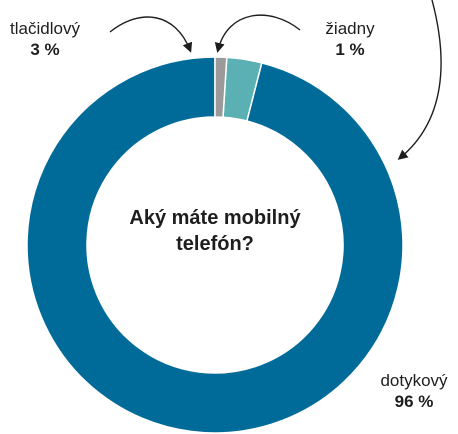 The width and height of the screenshot is (458, 434). I want to click on slice-label-tlacidlovy: tlačidlový 3 %, so click(45, 39).